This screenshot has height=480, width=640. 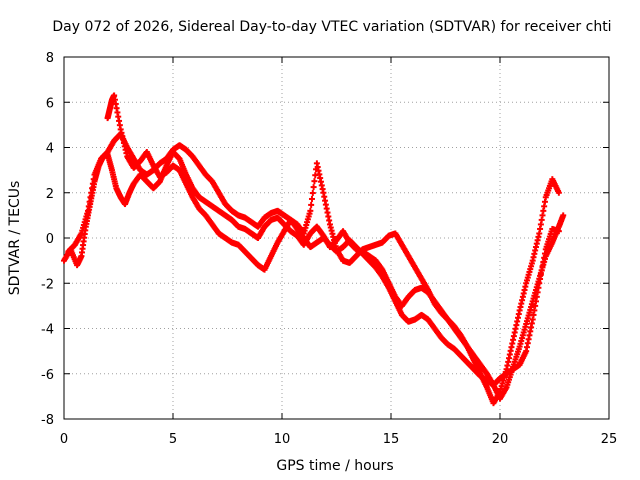 I want to click on y-axis-label: SDTVAR / TECUs, so click(x=15, y=238).